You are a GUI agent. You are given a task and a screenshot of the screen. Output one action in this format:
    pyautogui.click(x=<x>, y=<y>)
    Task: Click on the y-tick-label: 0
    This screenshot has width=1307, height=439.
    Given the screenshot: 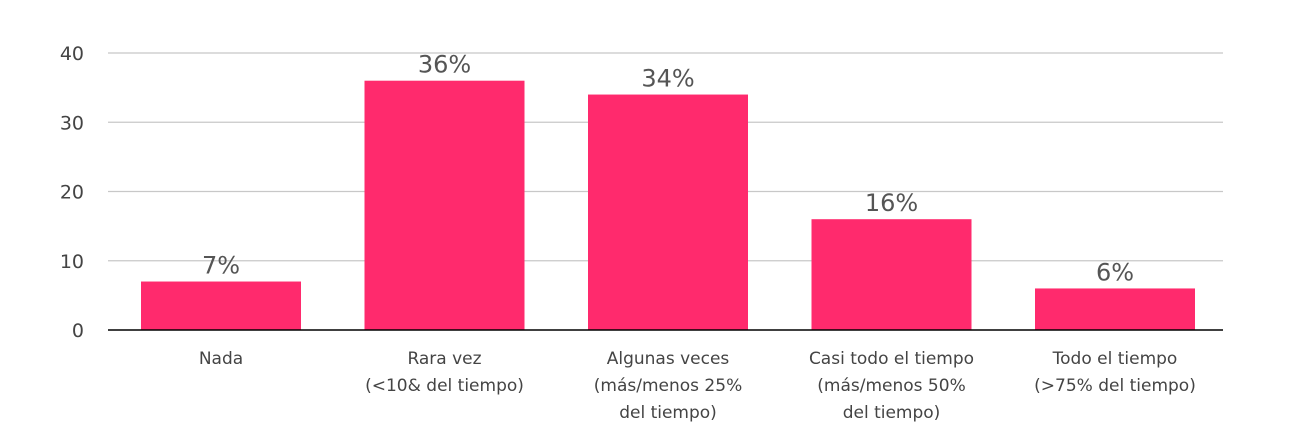 What is the action you would take?
    pyautogui.click(x=78, y=331)
    